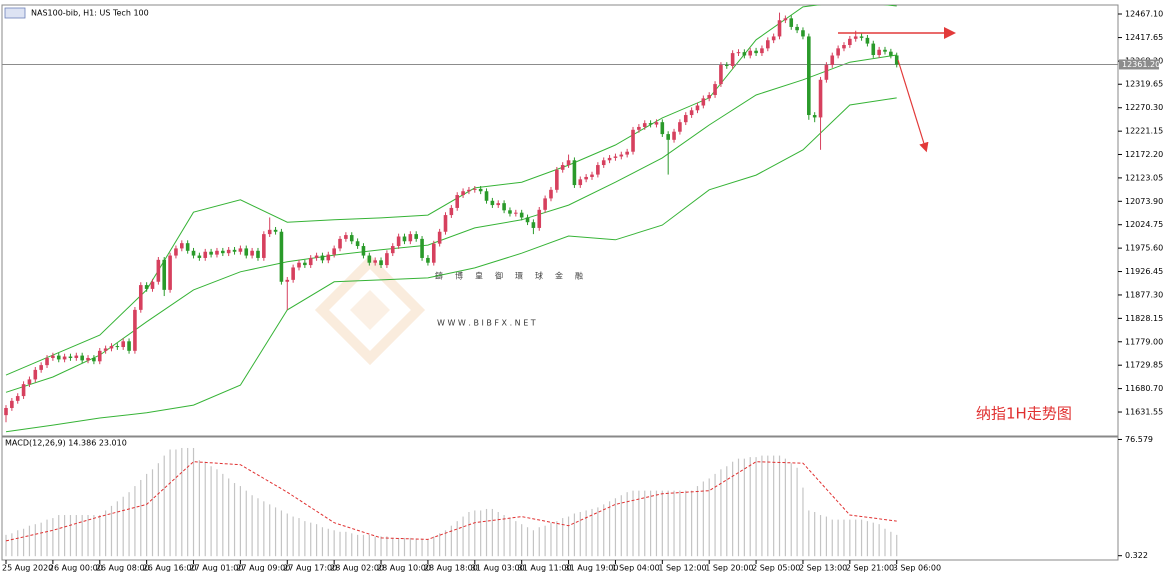 Image resolution: width=1170 pixels, height=580 pixels. I want to click on y-tick-label: 76.579, so click(1139, 439).